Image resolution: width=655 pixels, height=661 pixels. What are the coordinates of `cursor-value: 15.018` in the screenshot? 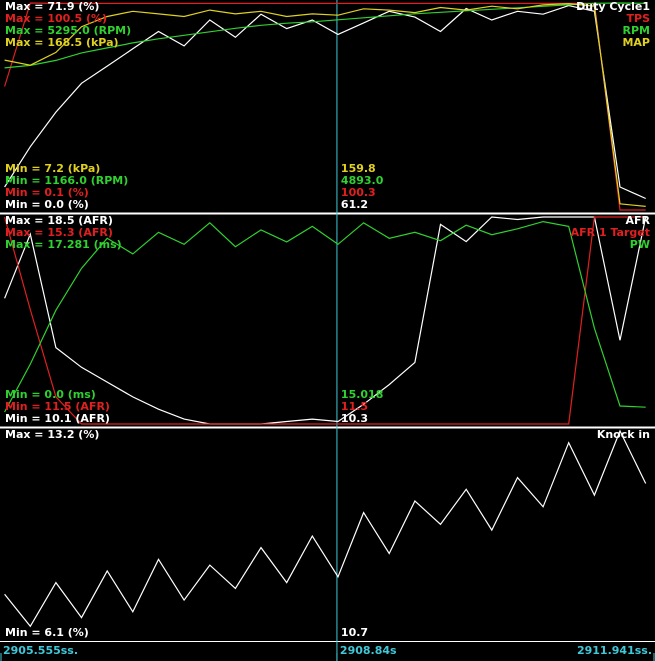 It's located at (362, 394).